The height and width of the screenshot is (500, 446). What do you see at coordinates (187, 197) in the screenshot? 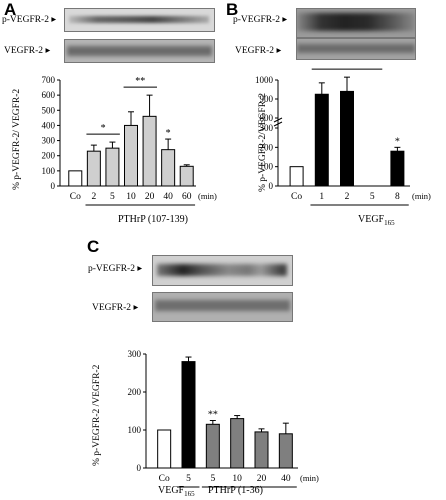
I see `x-tick-label: 60` at bounding box center [187, 197].